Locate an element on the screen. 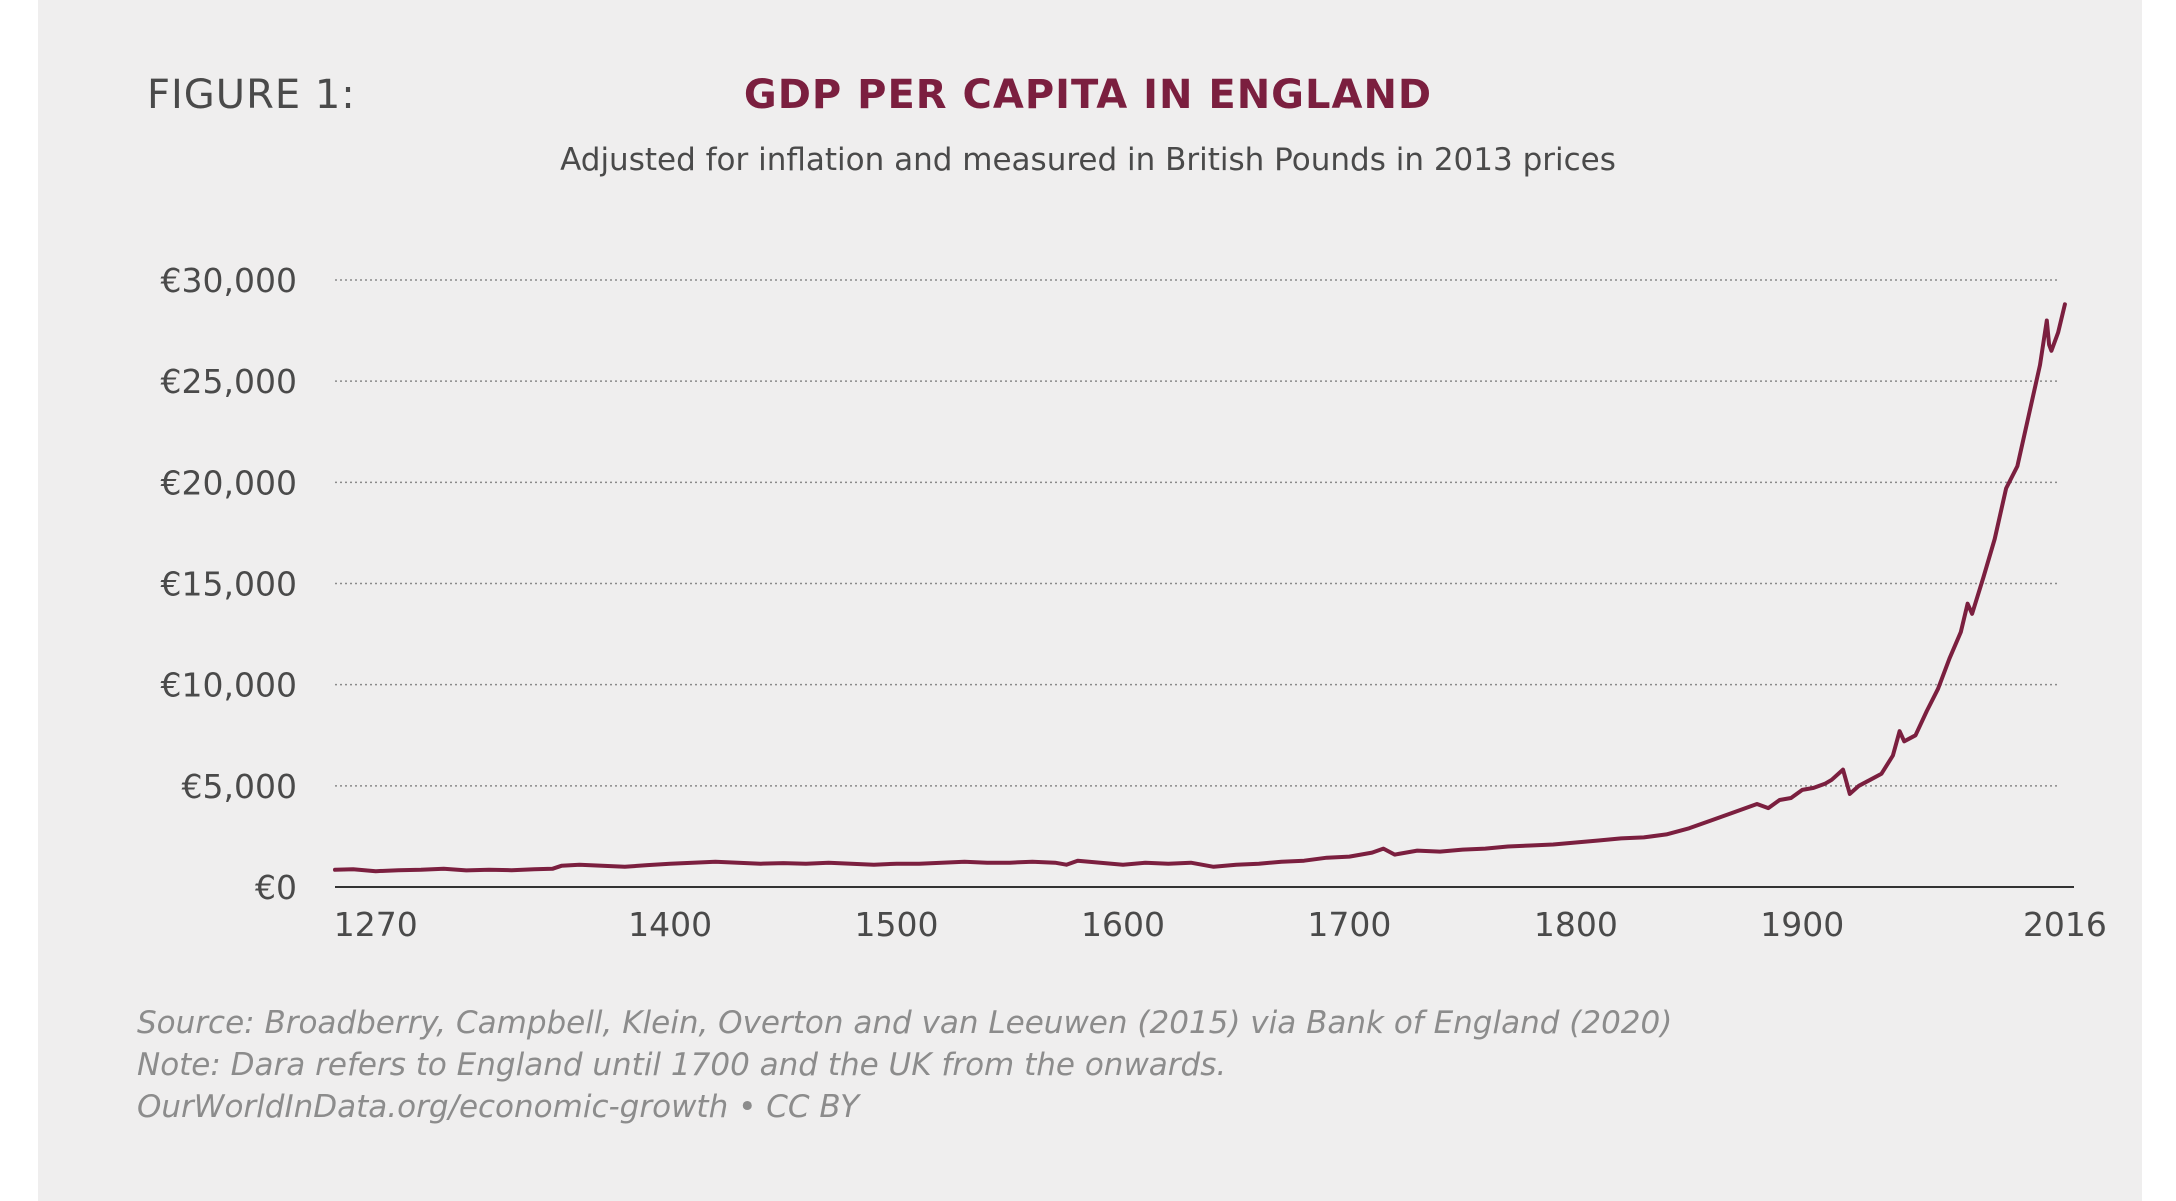 The height and width of the screenshot is (1201, 2176). x-tick-label: 1500 is located at coordinates (897, 924).